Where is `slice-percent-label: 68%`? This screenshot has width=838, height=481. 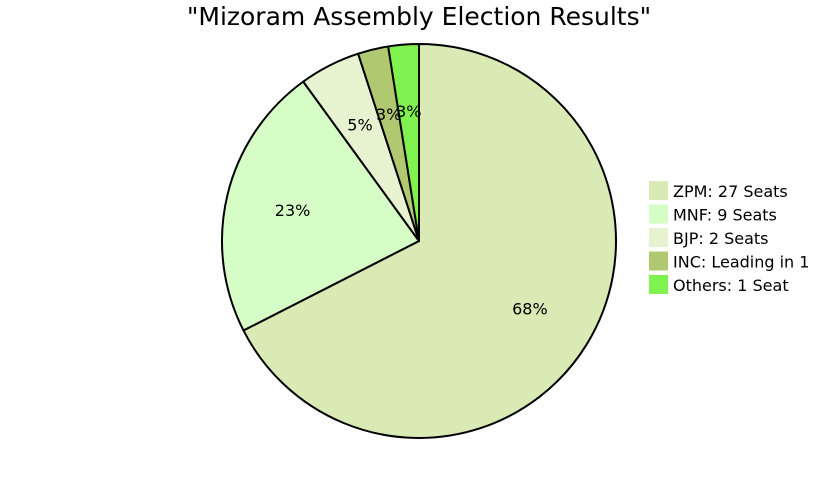
slice-percent-label: 68% is located at coordinates (530, 308).